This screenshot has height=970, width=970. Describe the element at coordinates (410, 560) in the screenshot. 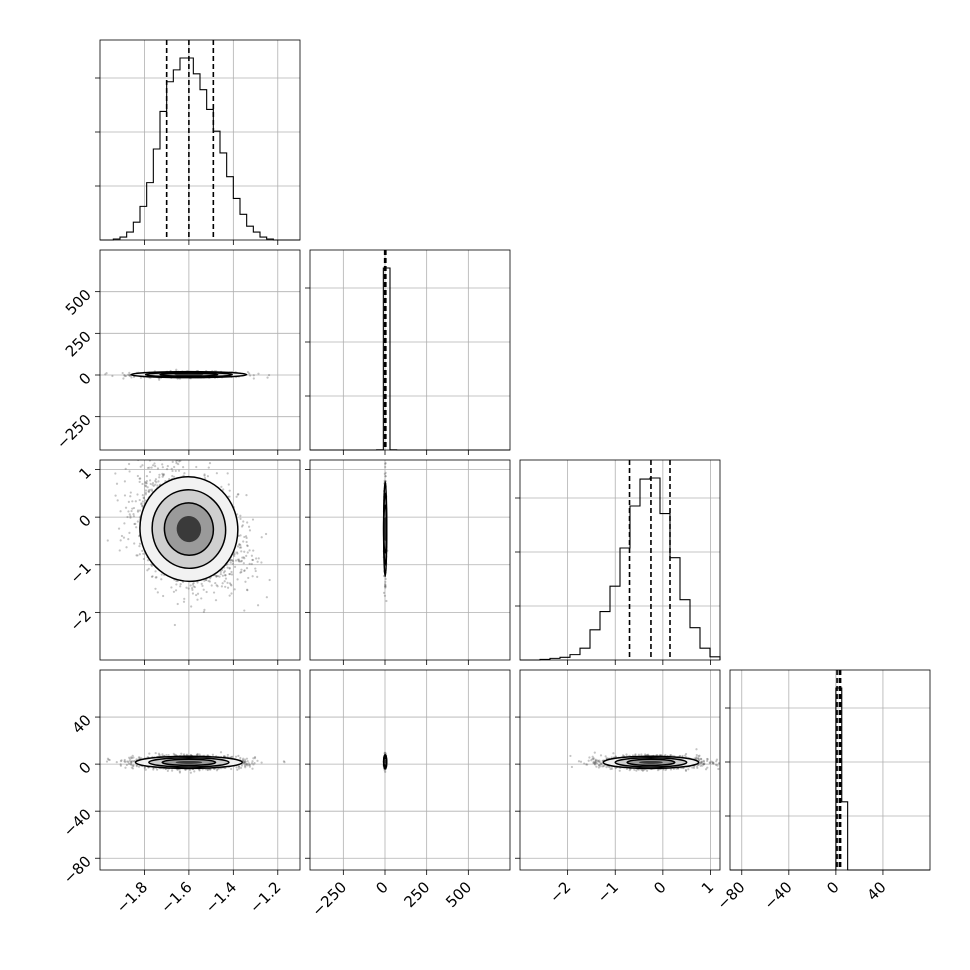

I see `panel-frame` at that location.